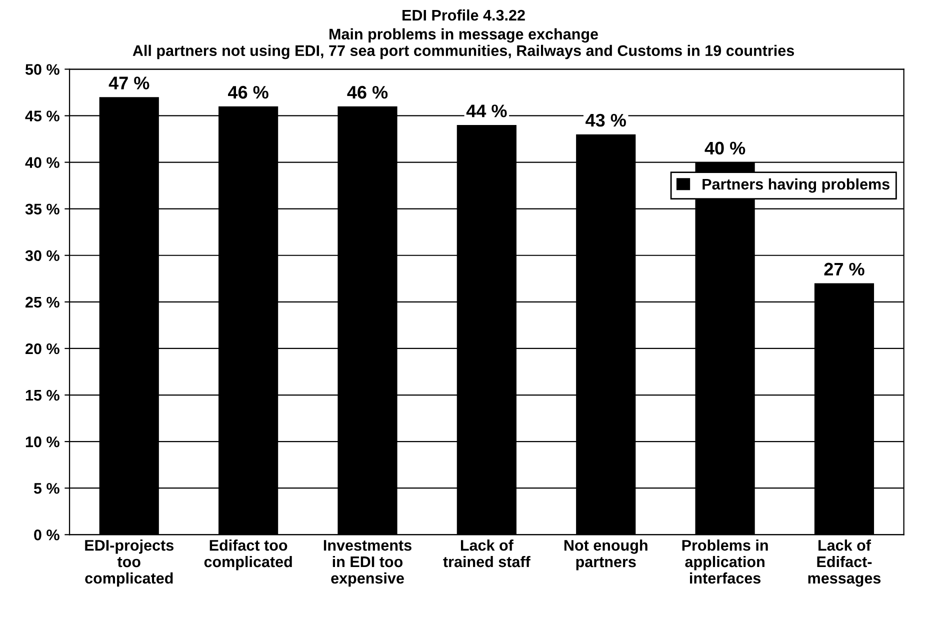  What do you see at coordinates (368, 563) in the screenshot?
I see `x-tick-label: Investments in EDI too expensive` at bounding box center [368, 563].